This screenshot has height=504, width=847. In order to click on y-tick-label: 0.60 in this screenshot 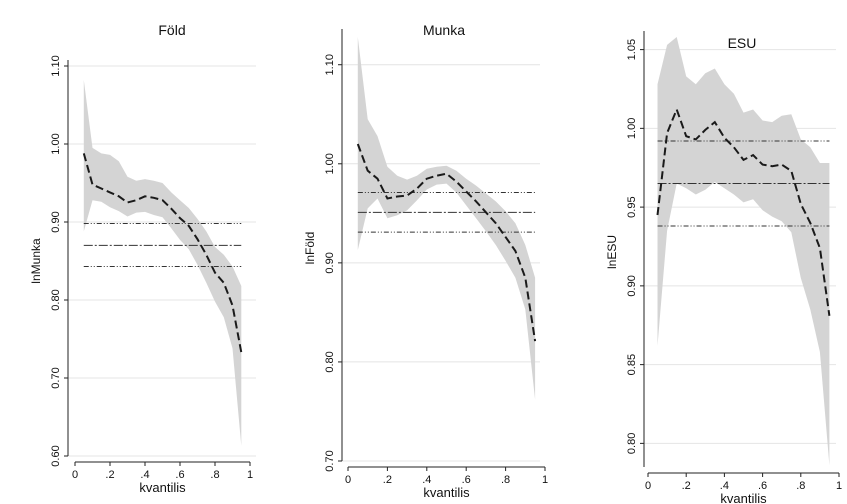, I will do `click(56, 455)`.